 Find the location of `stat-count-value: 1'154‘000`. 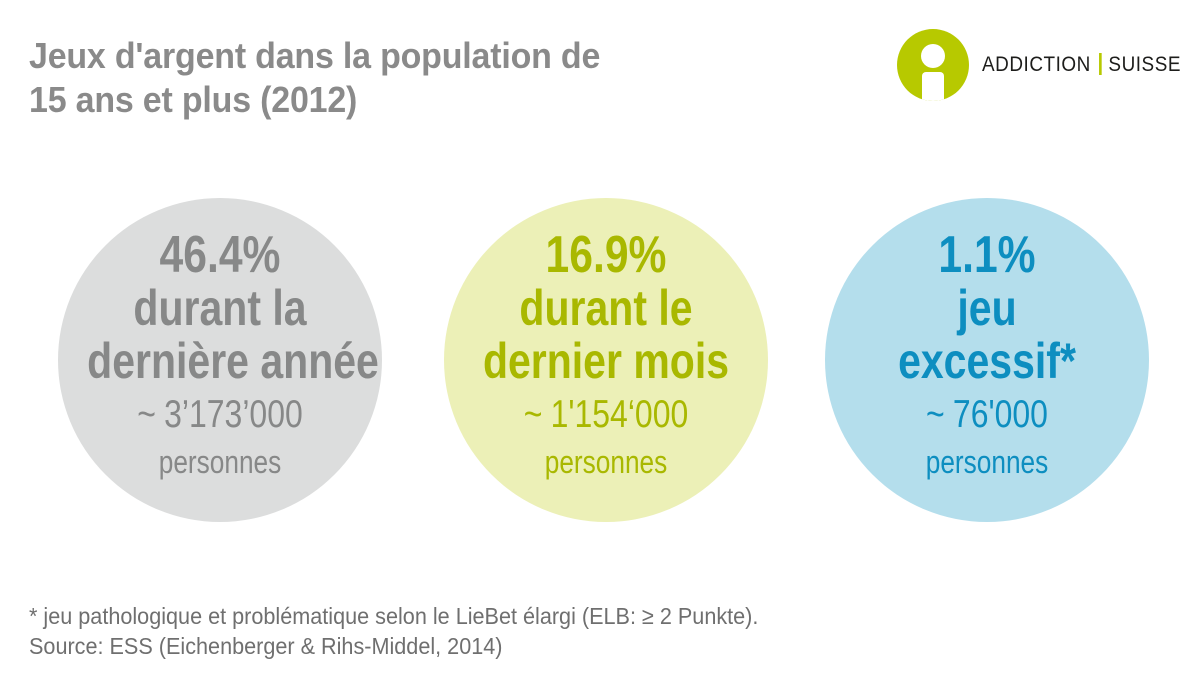

stat-count-value: 1'154‘000 is located at coordinates (619, 414).